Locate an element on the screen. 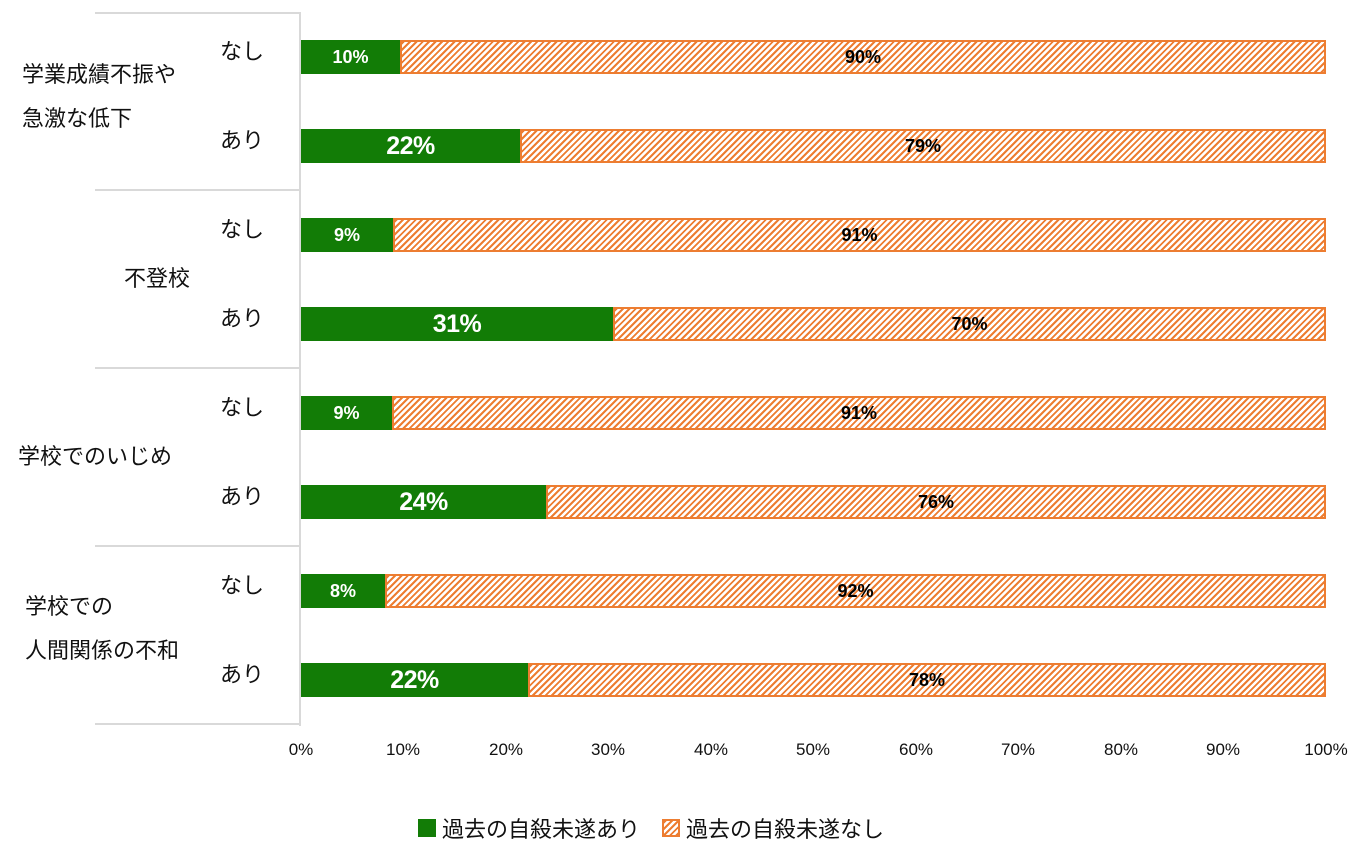 The image size is (1365, 852). value-label: 79% is located at coordinates (923, 145).